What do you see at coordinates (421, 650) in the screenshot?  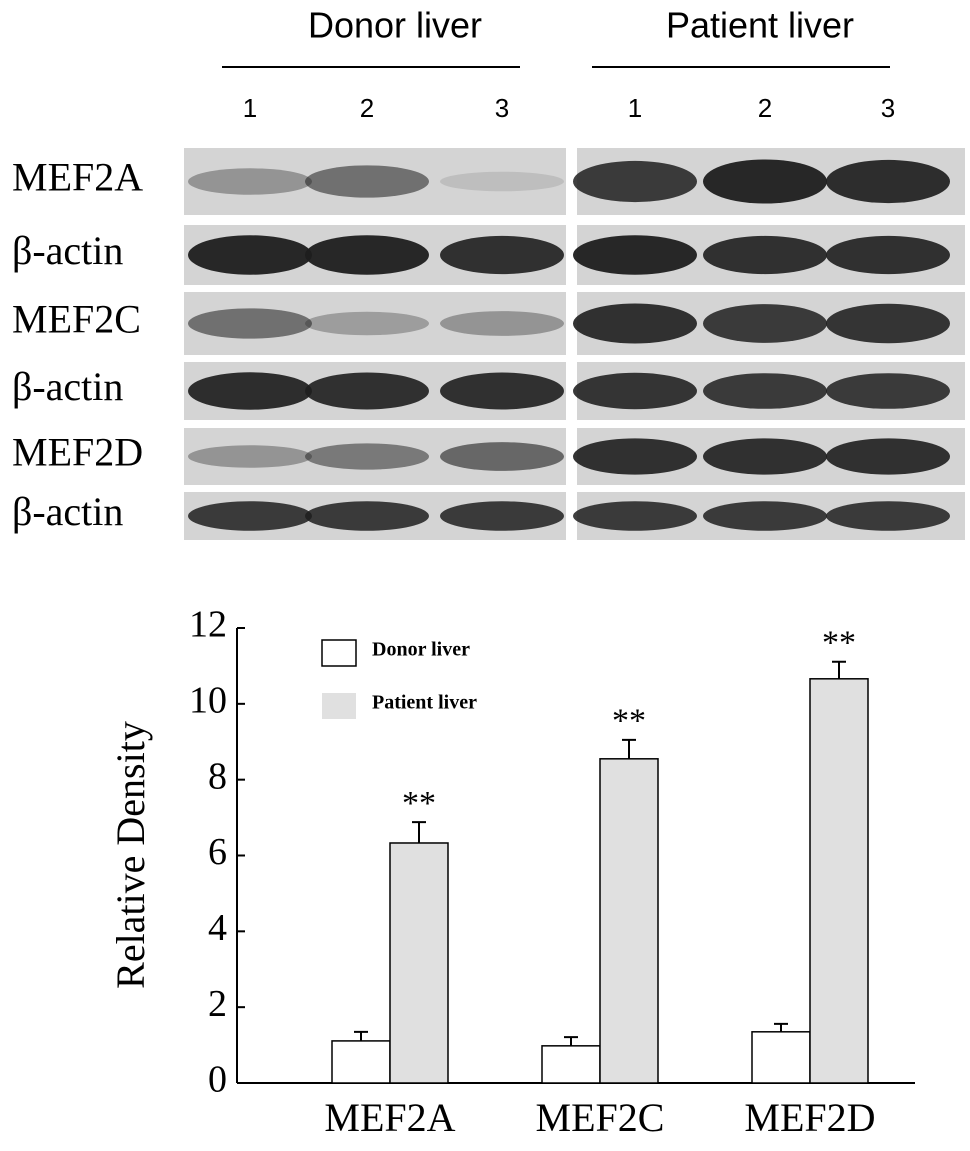 I see `legend-label: Donor liver` at bounding box center [421, 650].